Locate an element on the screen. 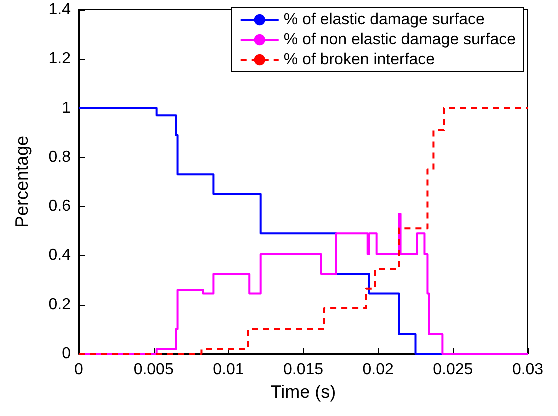 This screenshot has width=558, height=416. x-tick-label: 0.025 is located at coordinates (453, 370).